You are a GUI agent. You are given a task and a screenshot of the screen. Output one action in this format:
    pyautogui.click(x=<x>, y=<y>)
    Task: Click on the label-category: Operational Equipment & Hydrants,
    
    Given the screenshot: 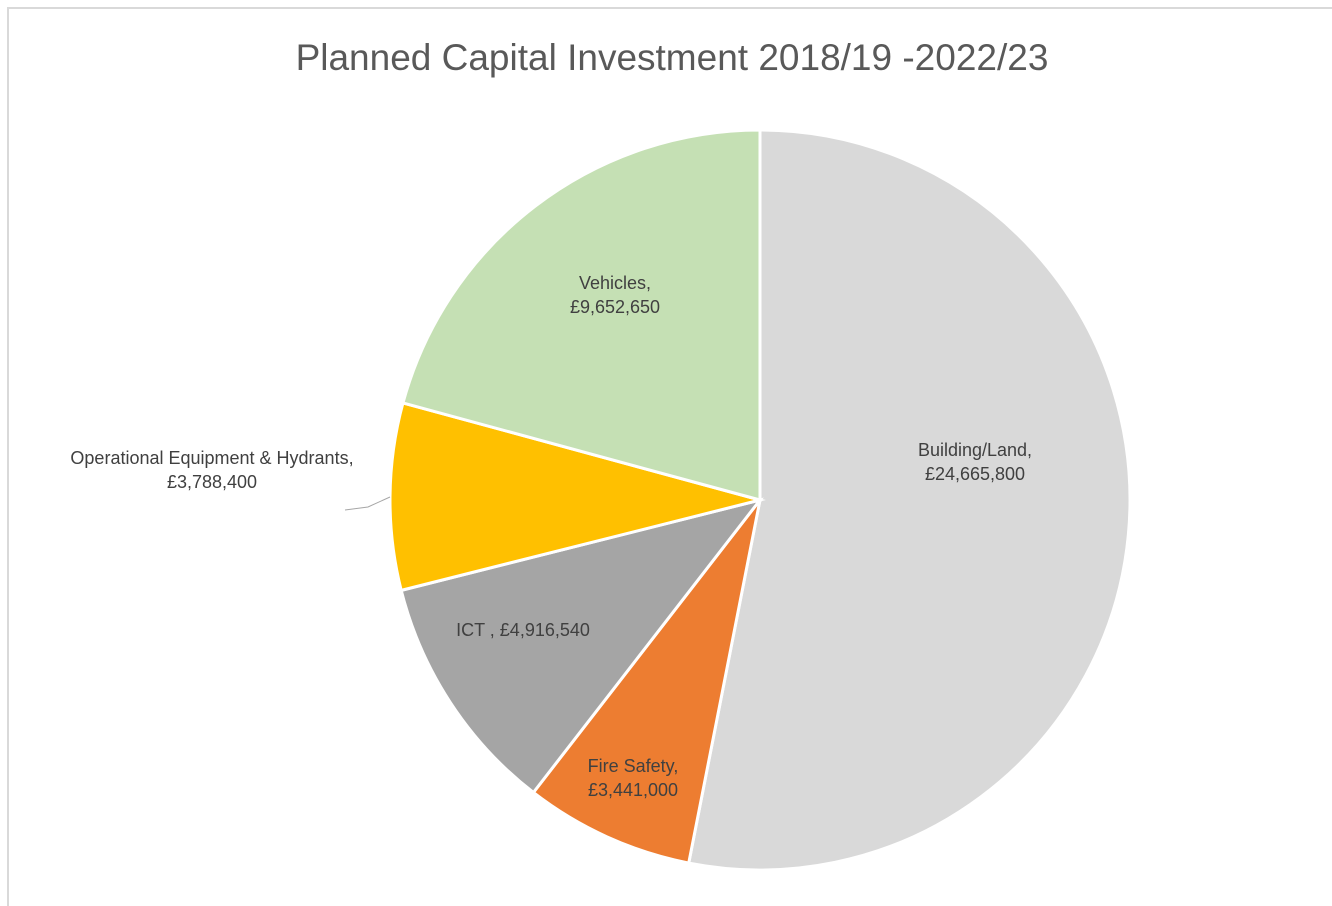 What is the action you would take?
    pyautogui.click(x=212, y=458)
    